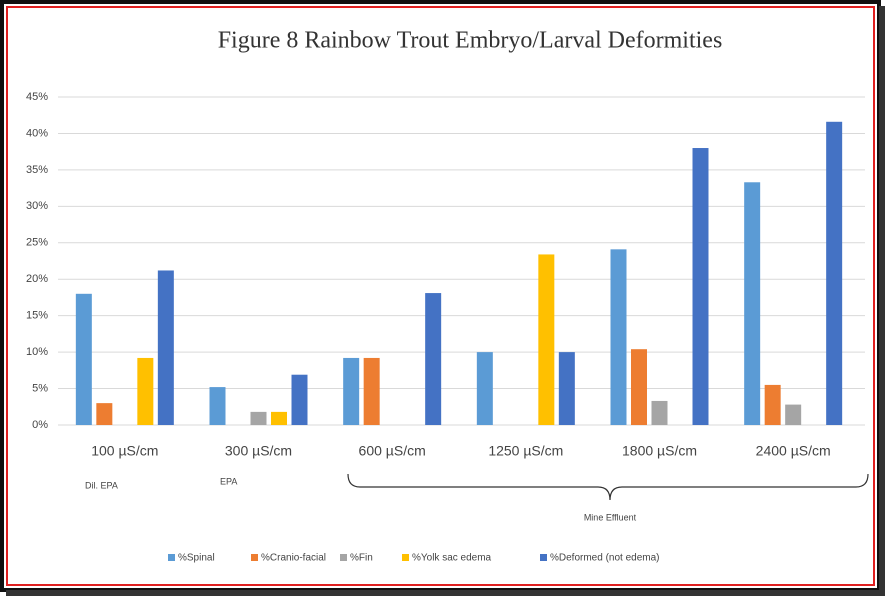 The height and width of the screenshot is (596, 885). What do you see at coordinates (196, 558) in the screenshot?
I see `legend-label: %Spinal` at bounding box center [196, 558].